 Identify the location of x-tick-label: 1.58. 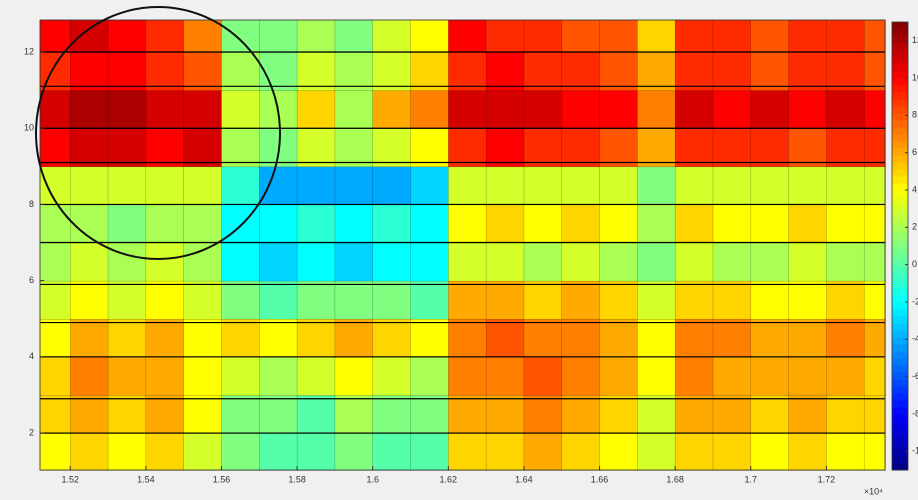
(297, 479).